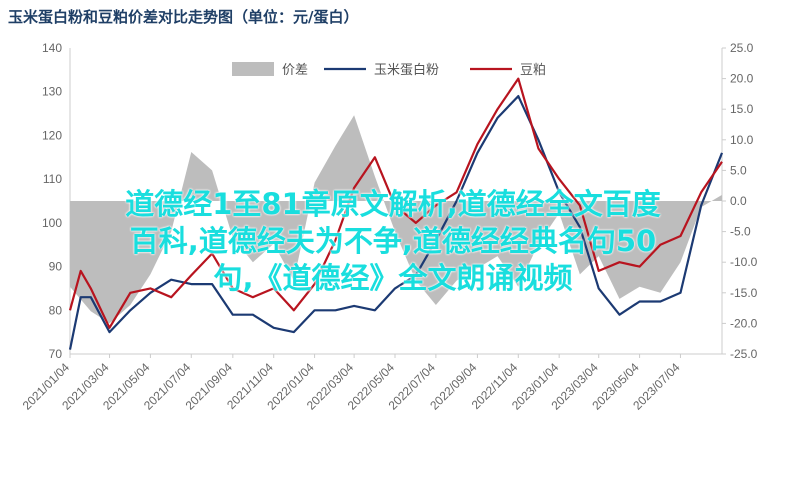 The image size is (786, 478). I want to click on right-tick: 20.0, so click(738, 79).